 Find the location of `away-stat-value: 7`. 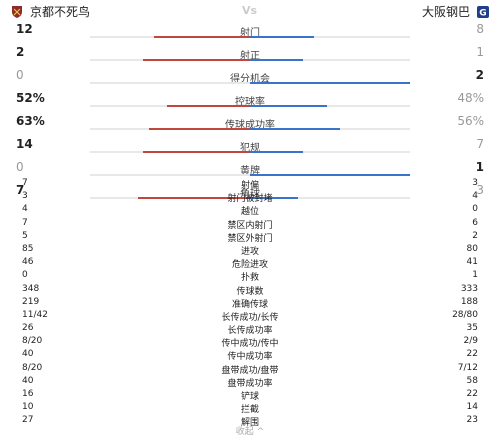

away-stat-value: 7 is located at coordinates (480, 144).